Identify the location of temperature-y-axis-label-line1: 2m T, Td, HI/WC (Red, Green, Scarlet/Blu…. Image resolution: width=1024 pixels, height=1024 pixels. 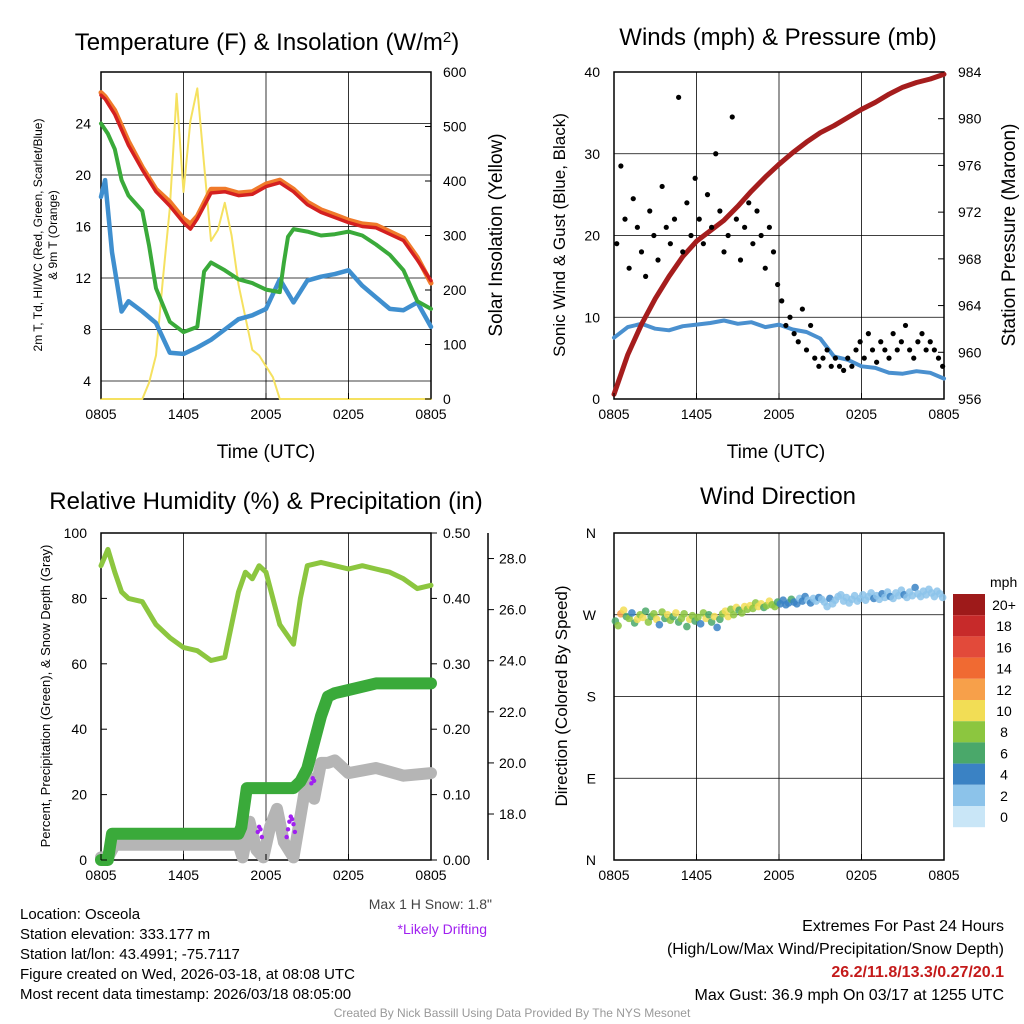
(38, 235).